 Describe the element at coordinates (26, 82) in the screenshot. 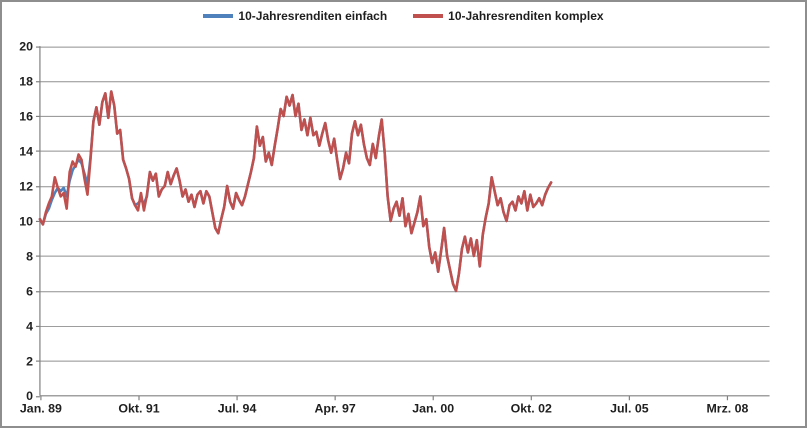

I see `y-axis-label: 18` at that location.